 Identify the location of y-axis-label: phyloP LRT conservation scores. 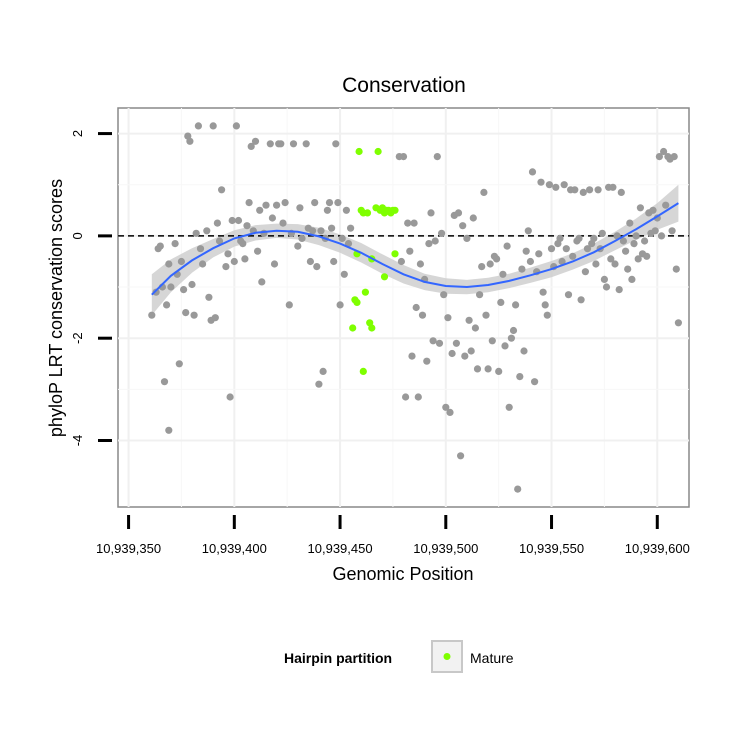
(56, 308).